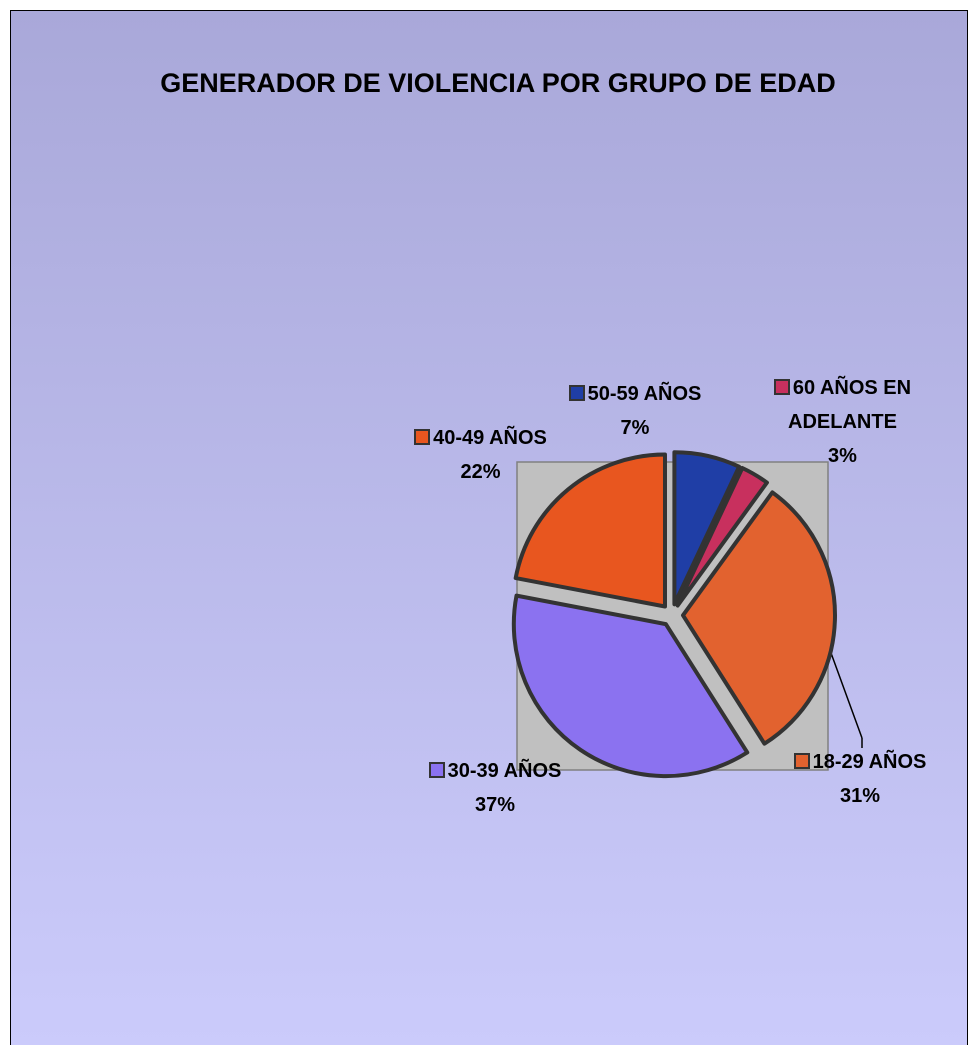 The image size is (978, 1045). What do you see at coordinates (644, 394) in the screenshot?
I see `category-label: 50-59 AÑOS` at bounding box center [644, 394].